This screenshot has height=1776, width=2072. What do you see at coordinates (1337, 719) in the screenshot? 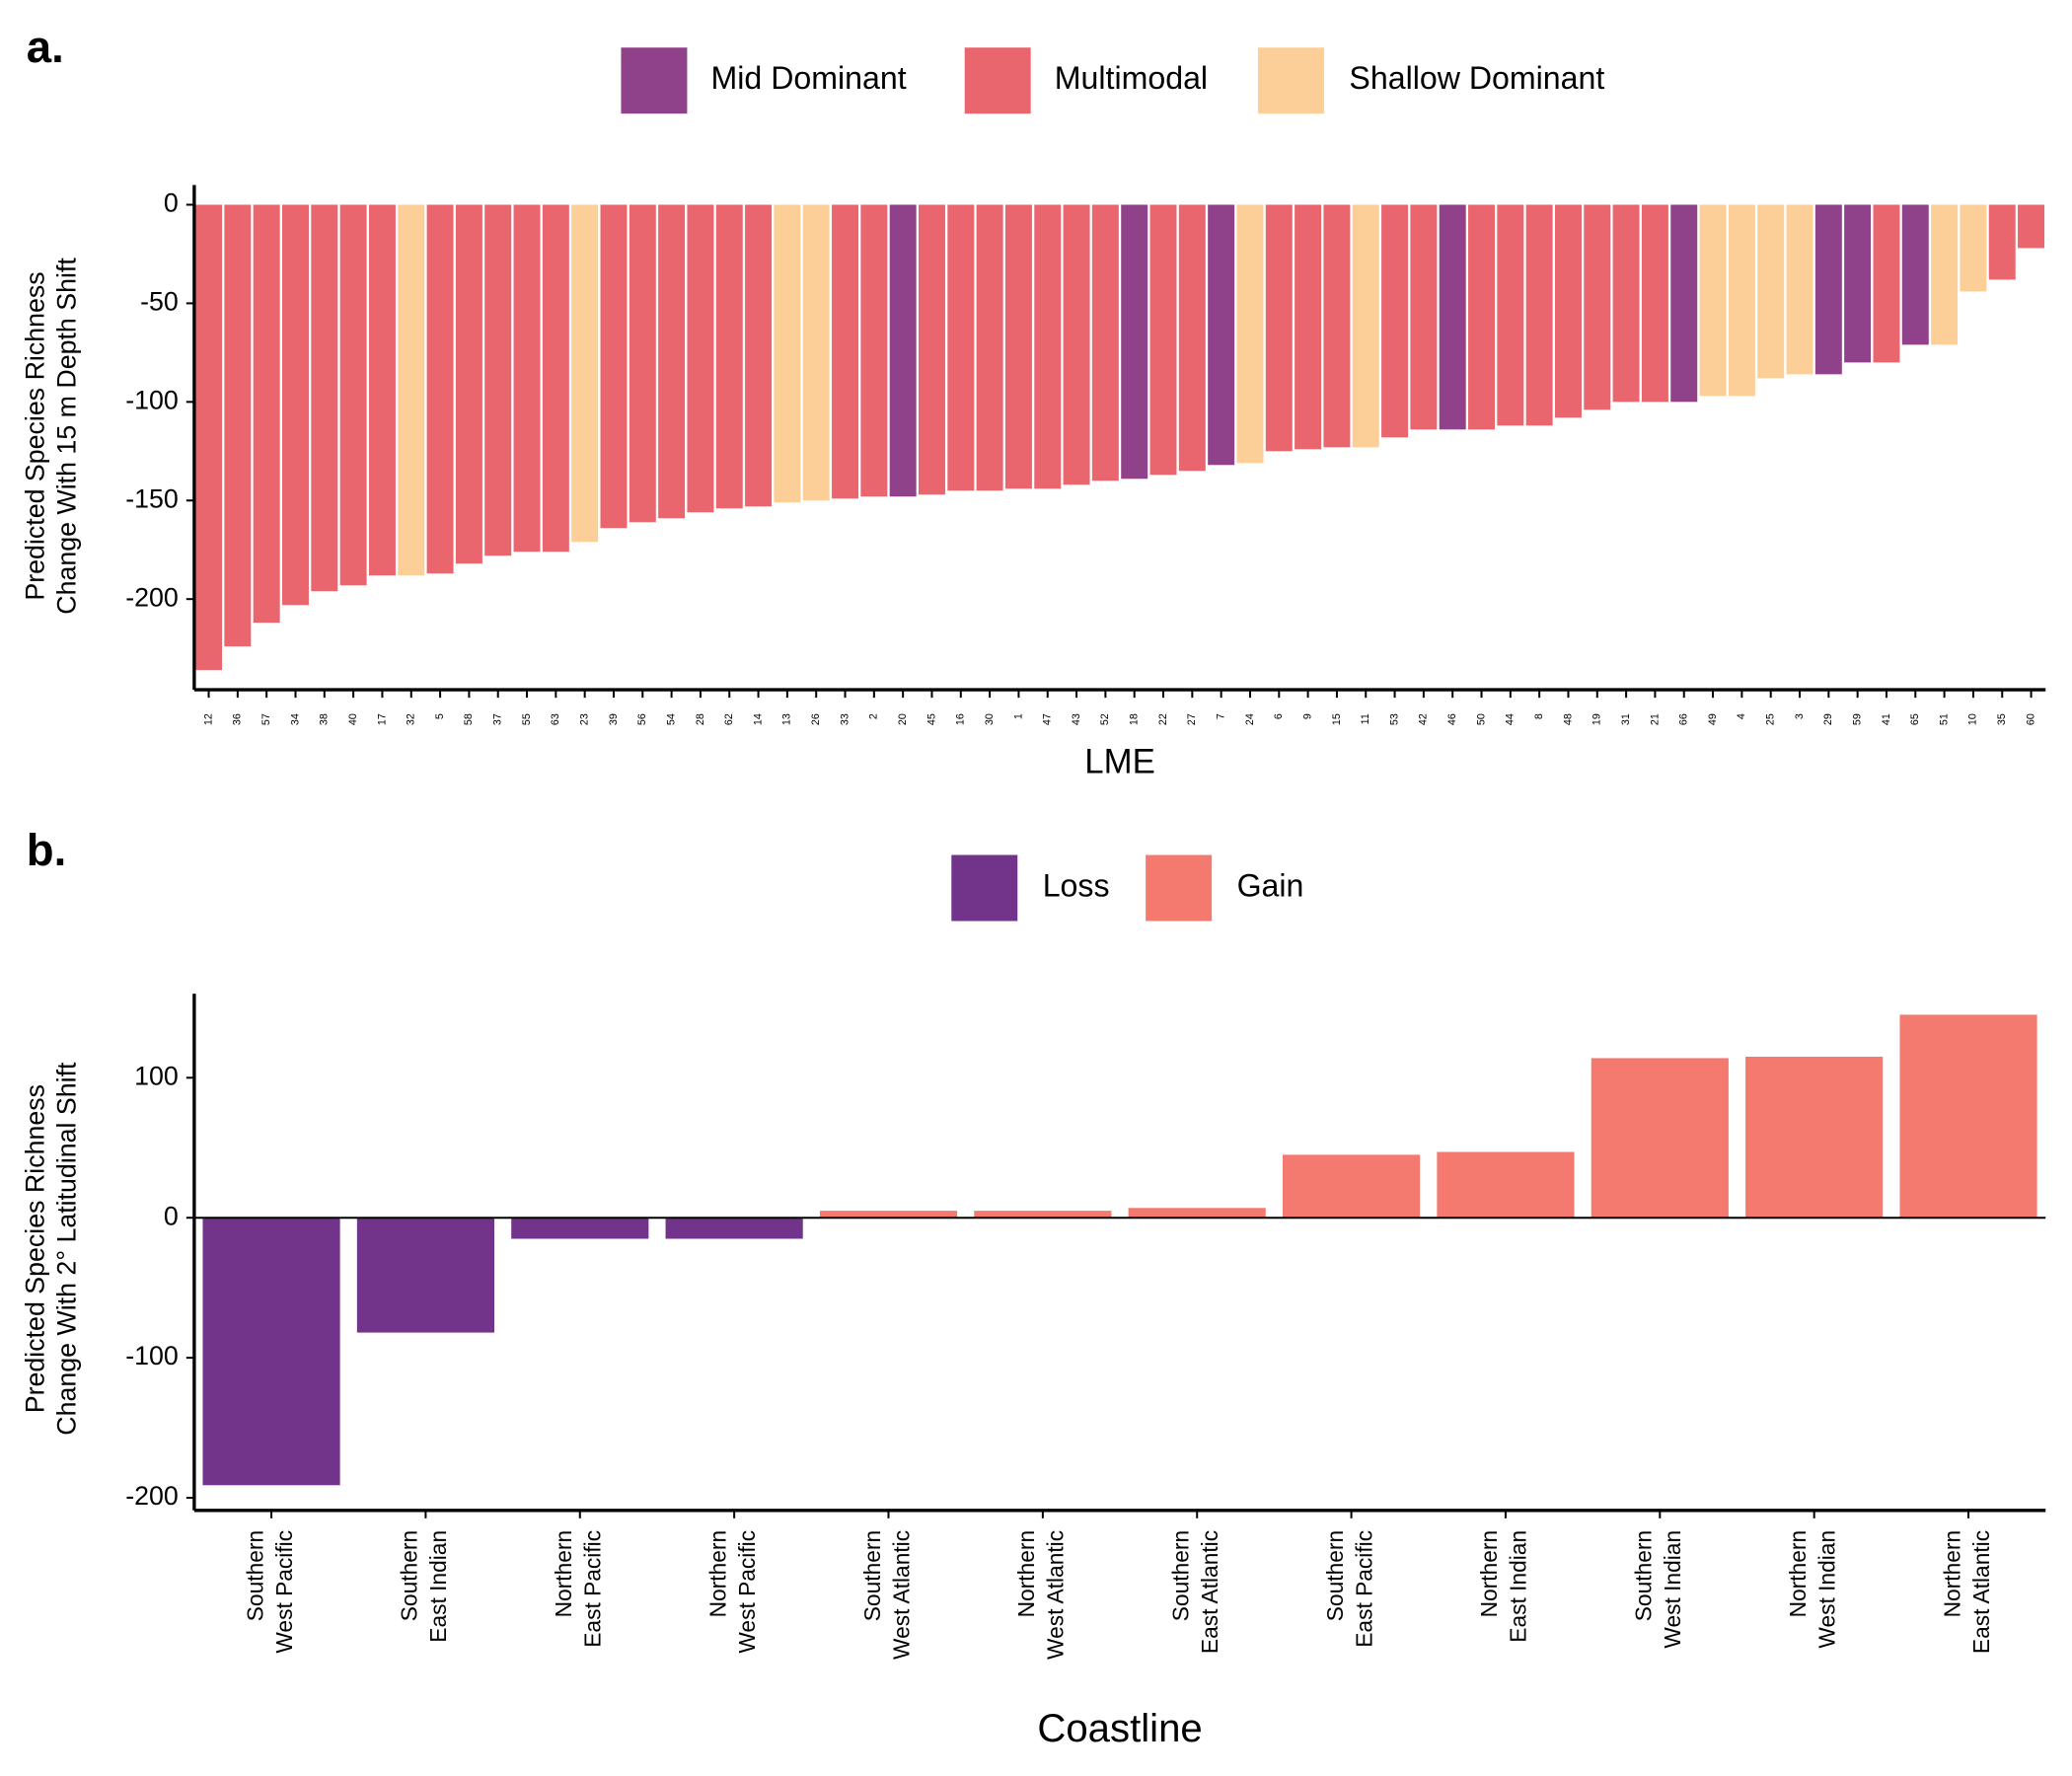
I see `x-tick-label: 15` at bounding box center [1337, 719].